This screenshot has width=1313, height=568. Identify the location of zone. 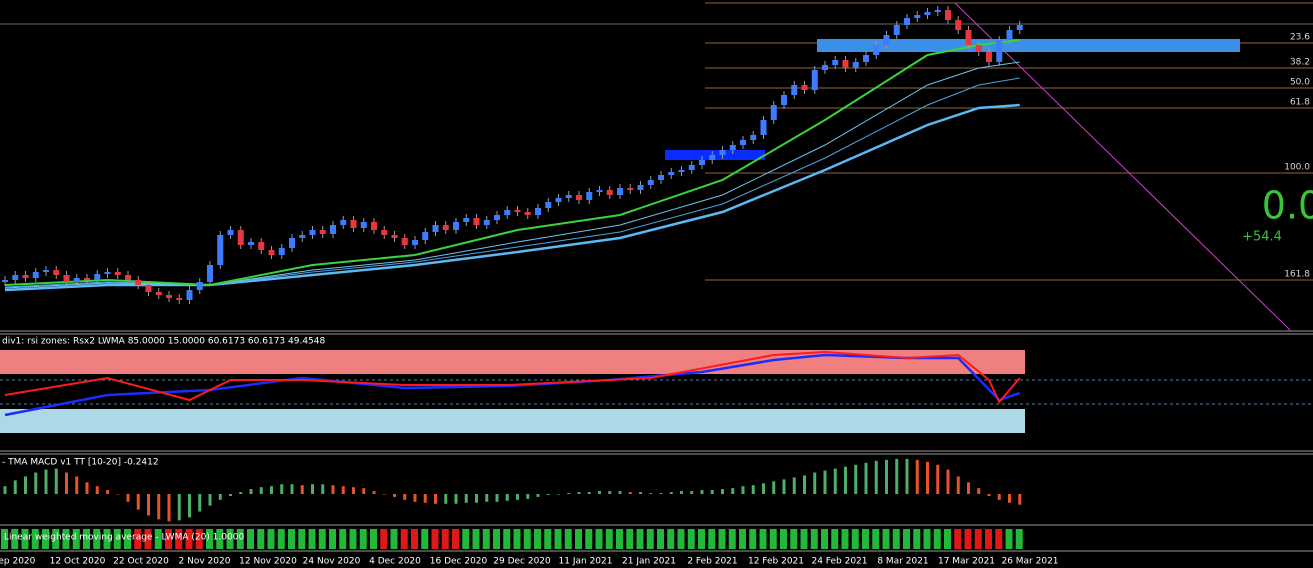
(1028, 45).